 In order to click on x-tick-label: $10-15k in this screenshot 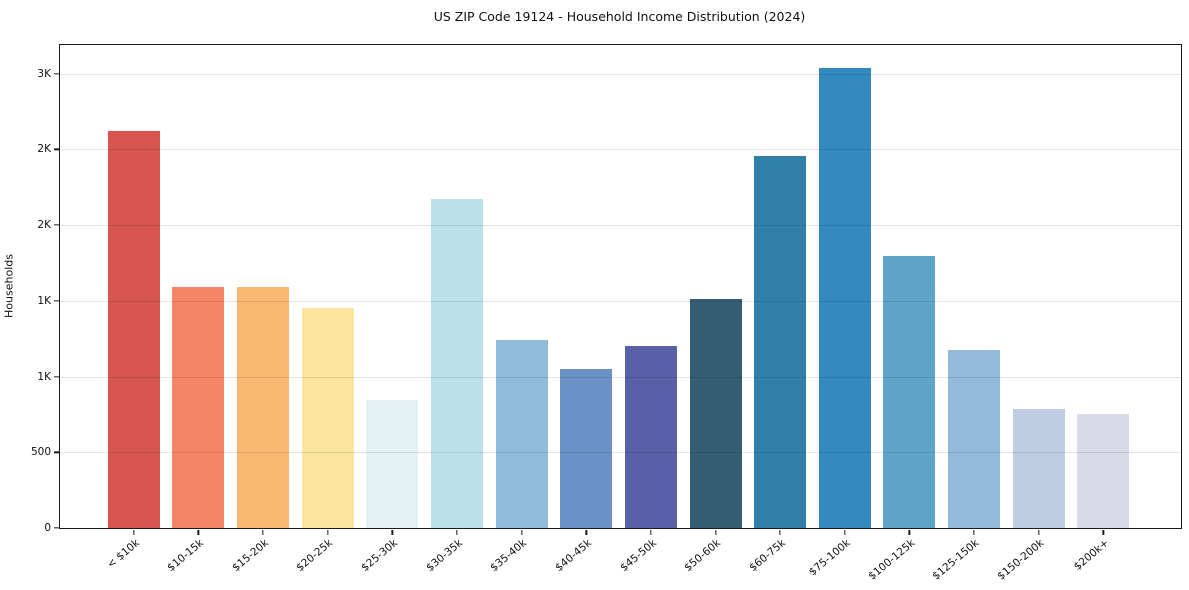, I will do `click(186, 556)`.